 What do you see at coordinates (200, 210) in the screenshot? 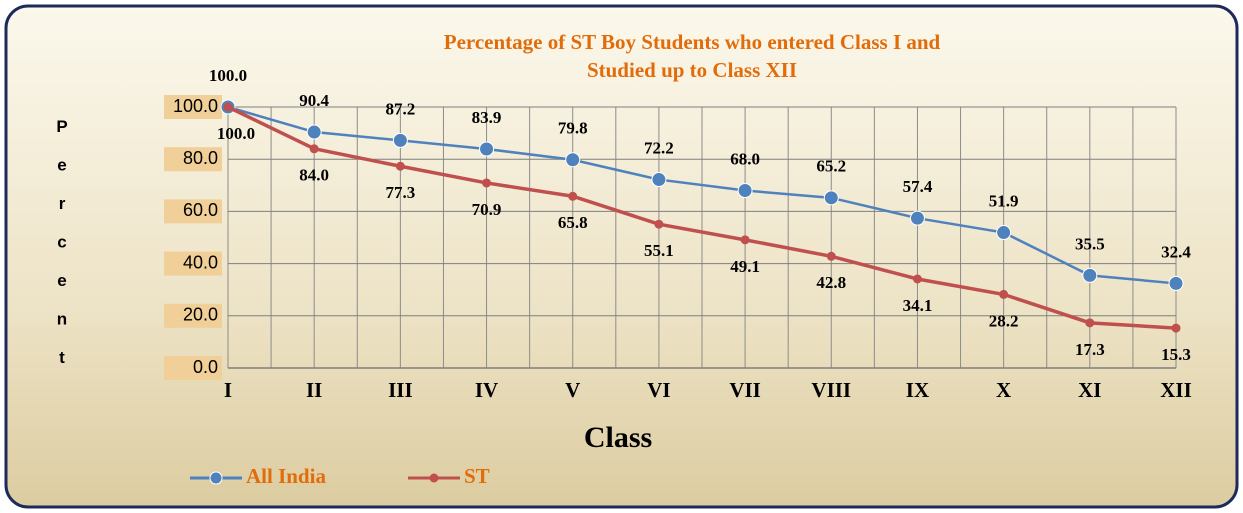
I see `y-tick-label: 60.0` at bounding box center [200, 210].